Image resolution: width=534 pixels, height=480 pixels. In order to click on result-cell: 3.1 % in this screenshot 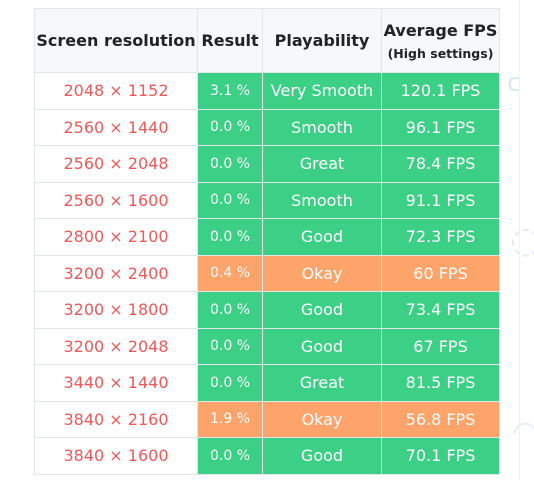, I will do `click(230, 91)`.